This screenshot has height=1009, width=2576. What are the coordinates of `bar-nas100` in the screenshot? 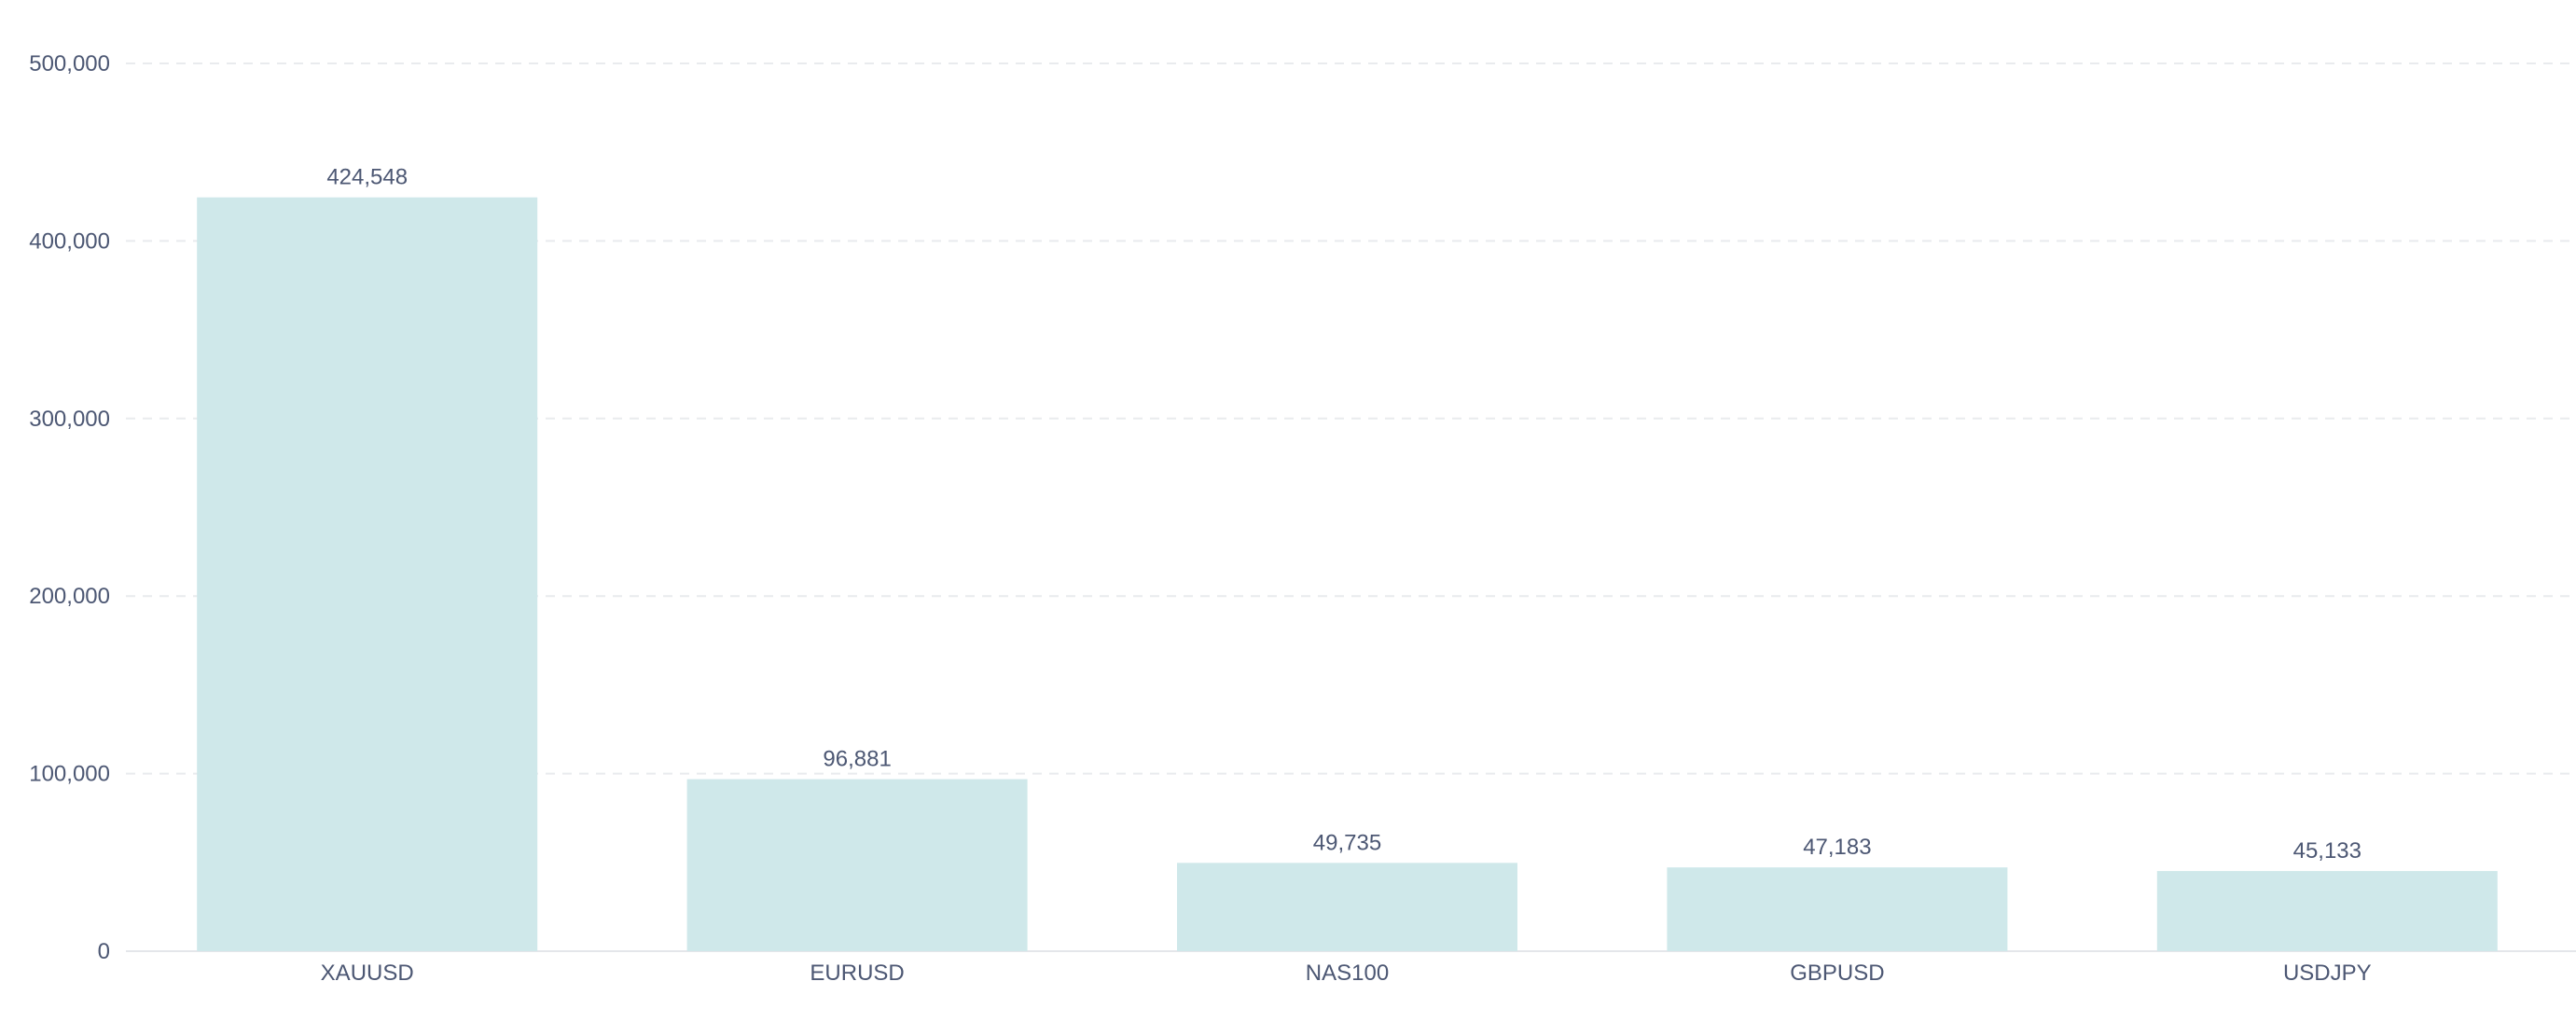 It's located at (1347, 907).